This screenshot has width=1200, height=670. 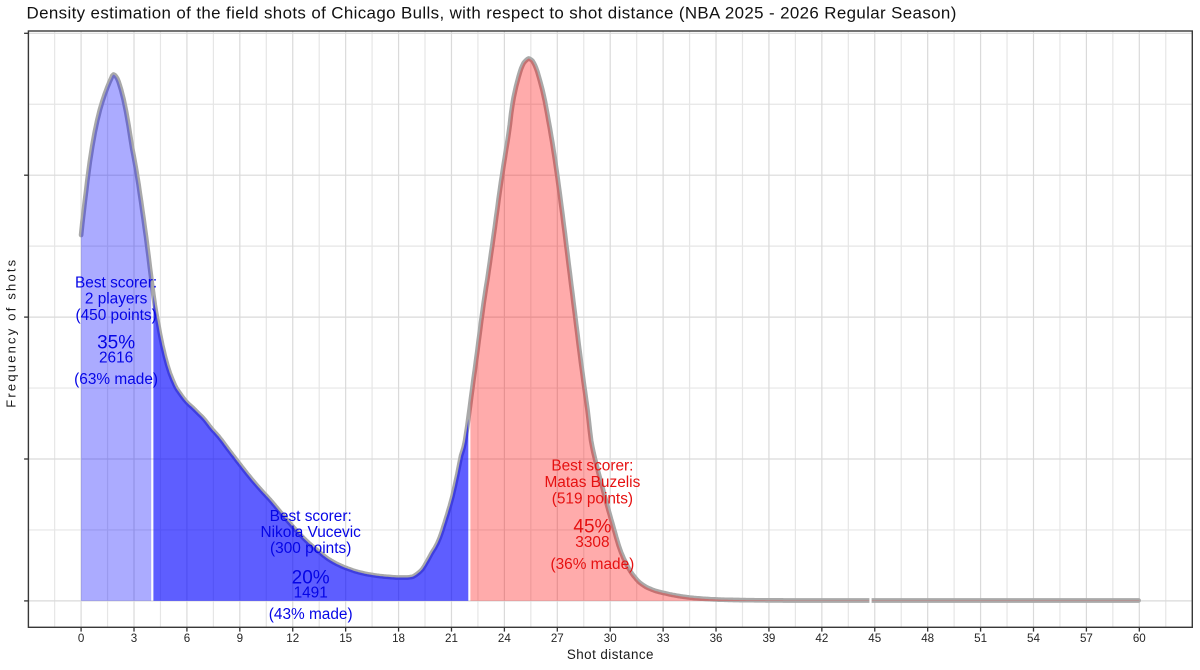 What do you see at coordinates (1139, 638) in the screenshot?
I see `svg-text: 60` at bounding box center [1139, 638].